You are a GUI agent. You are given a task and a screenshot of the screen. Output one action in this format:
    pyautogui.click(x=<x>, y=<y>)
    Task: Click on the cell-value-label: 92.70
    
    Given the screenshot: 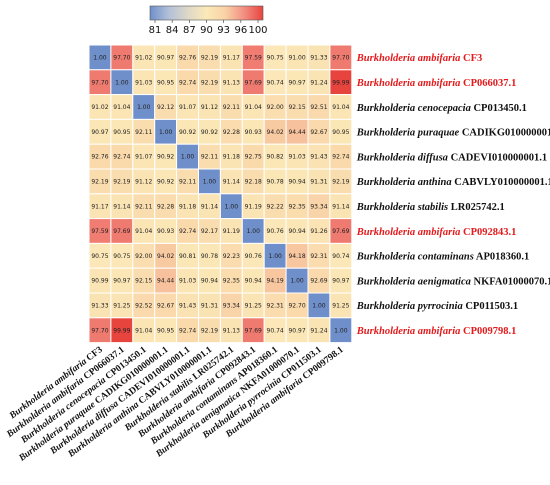 What is the action you would take?
    pyautogui.click(x=296, y=306)
    